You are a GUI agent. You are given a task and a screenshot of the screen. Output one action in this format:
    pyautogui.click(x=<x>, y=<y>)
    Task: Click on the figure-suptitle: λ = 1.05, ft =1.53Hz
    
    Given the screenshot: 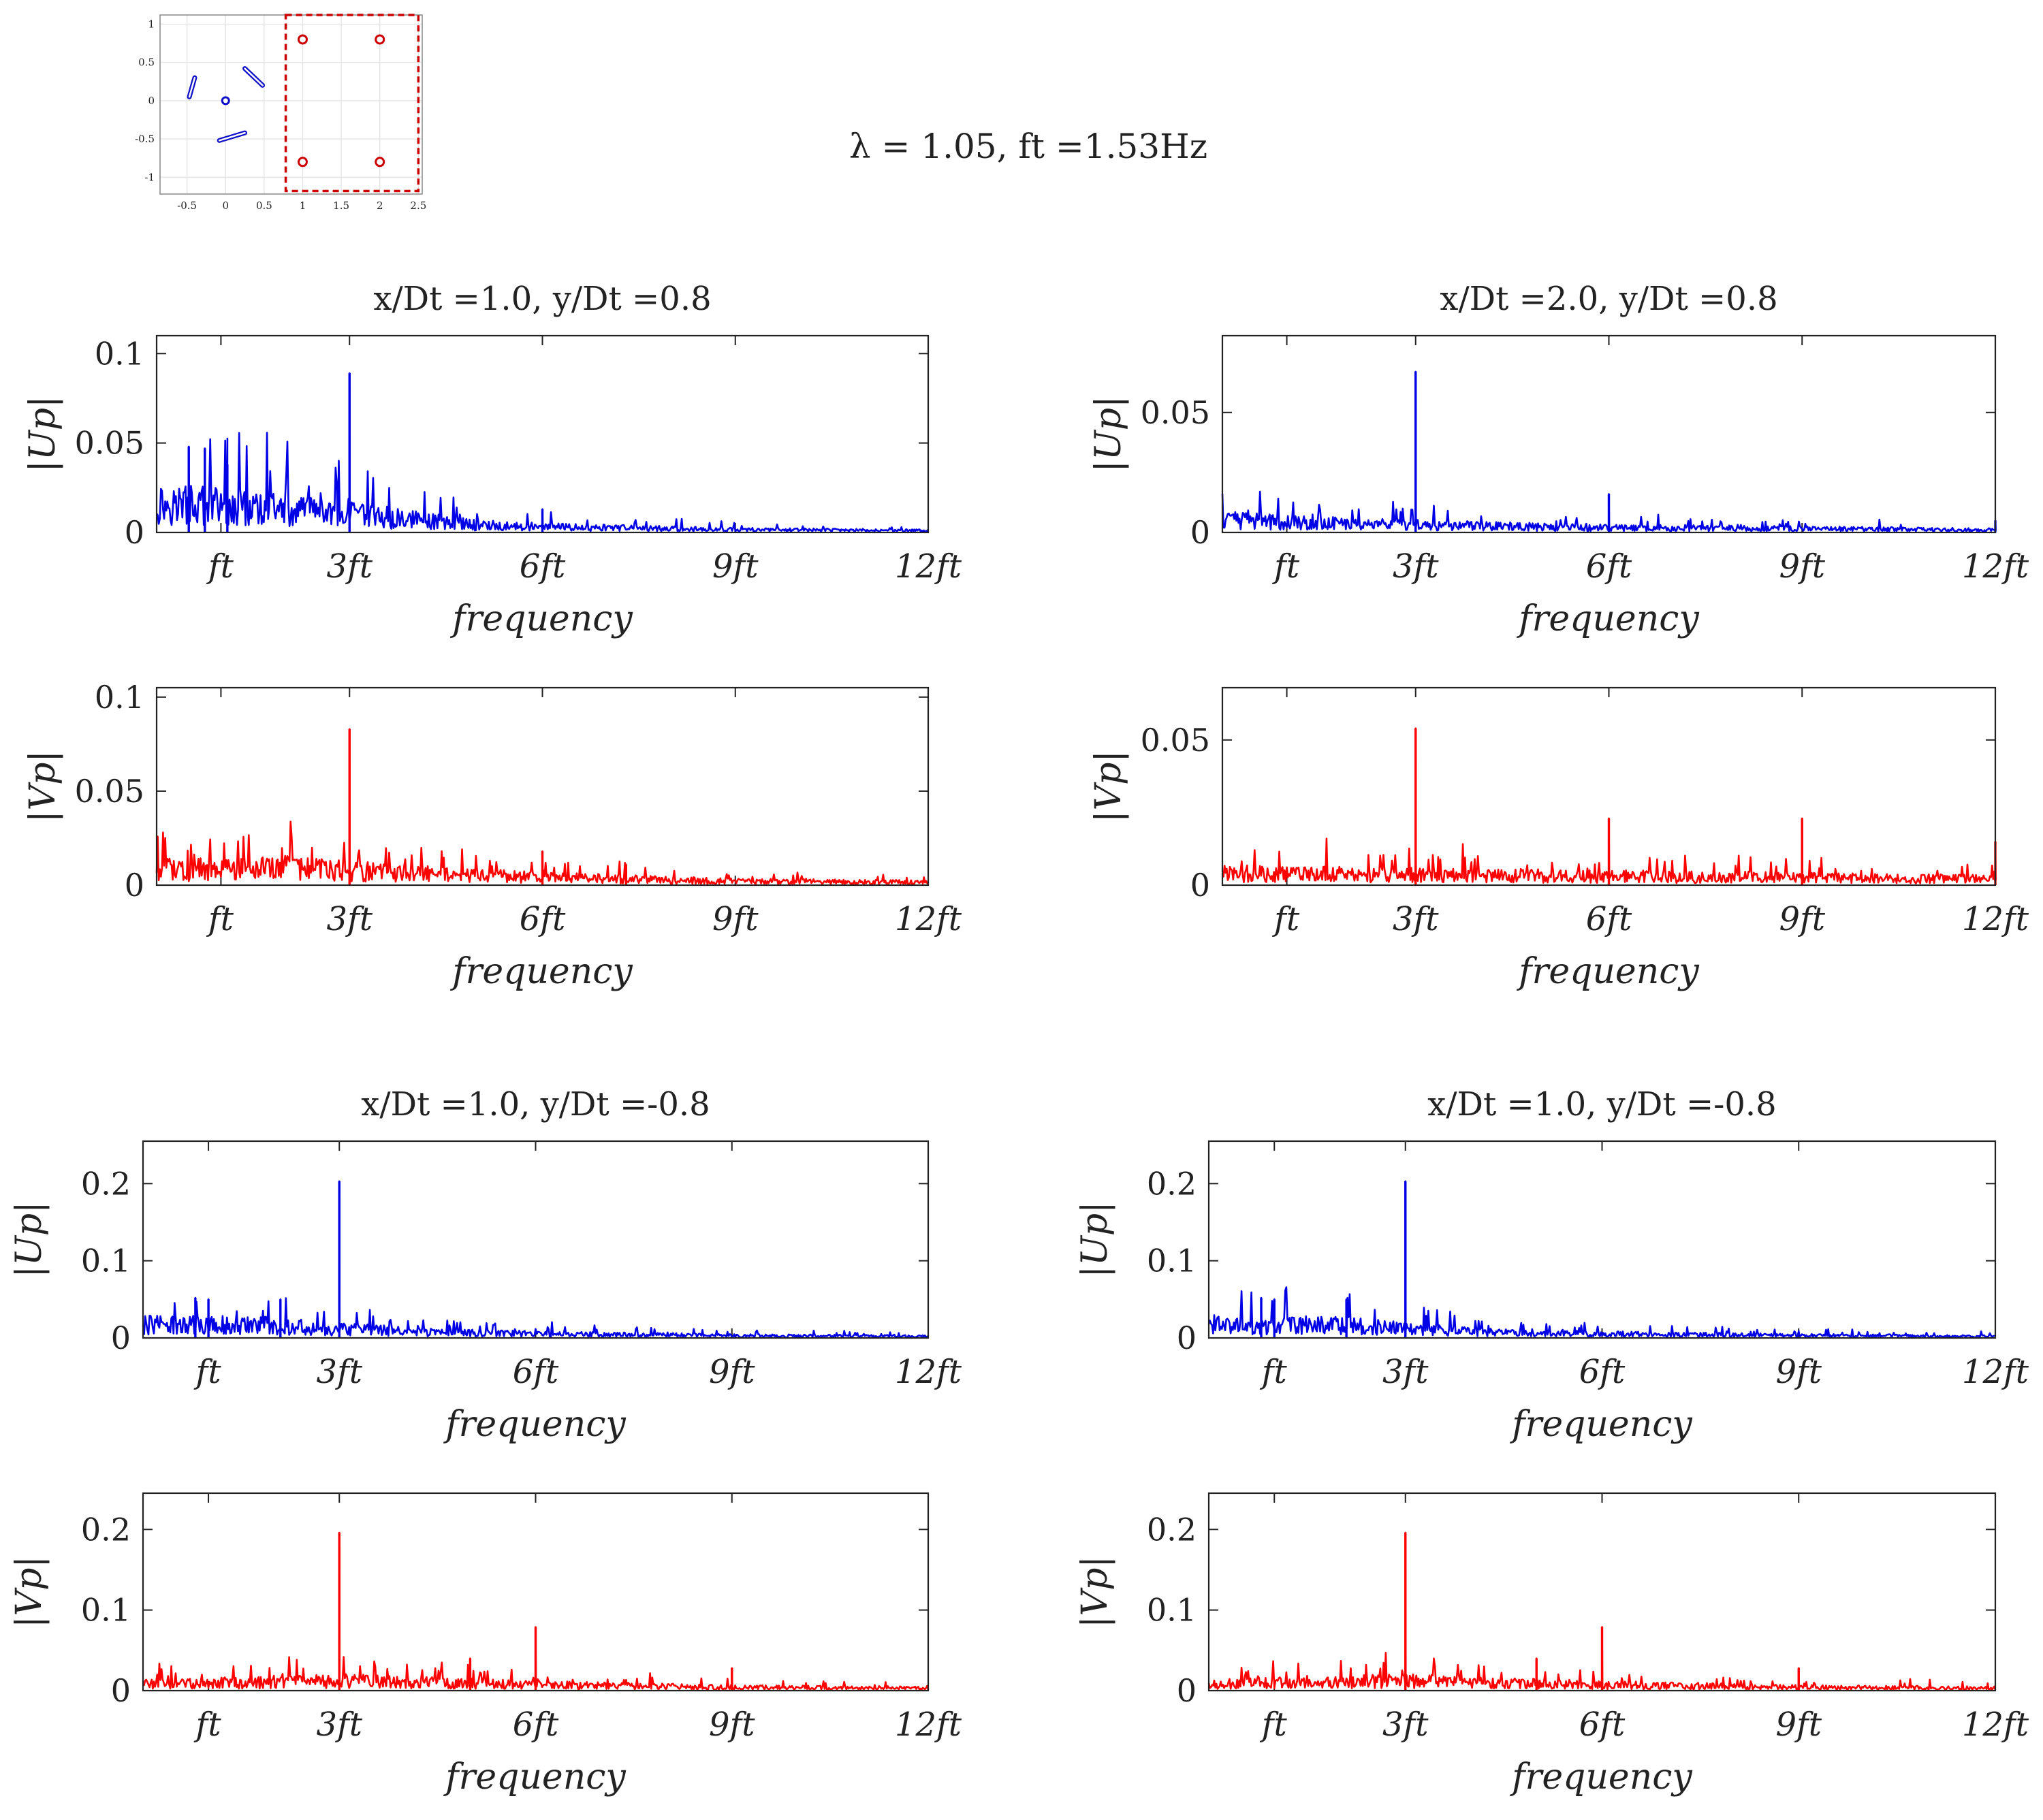 What is the action you would take?
    pyautogui.click(x=1028, y=146)
    